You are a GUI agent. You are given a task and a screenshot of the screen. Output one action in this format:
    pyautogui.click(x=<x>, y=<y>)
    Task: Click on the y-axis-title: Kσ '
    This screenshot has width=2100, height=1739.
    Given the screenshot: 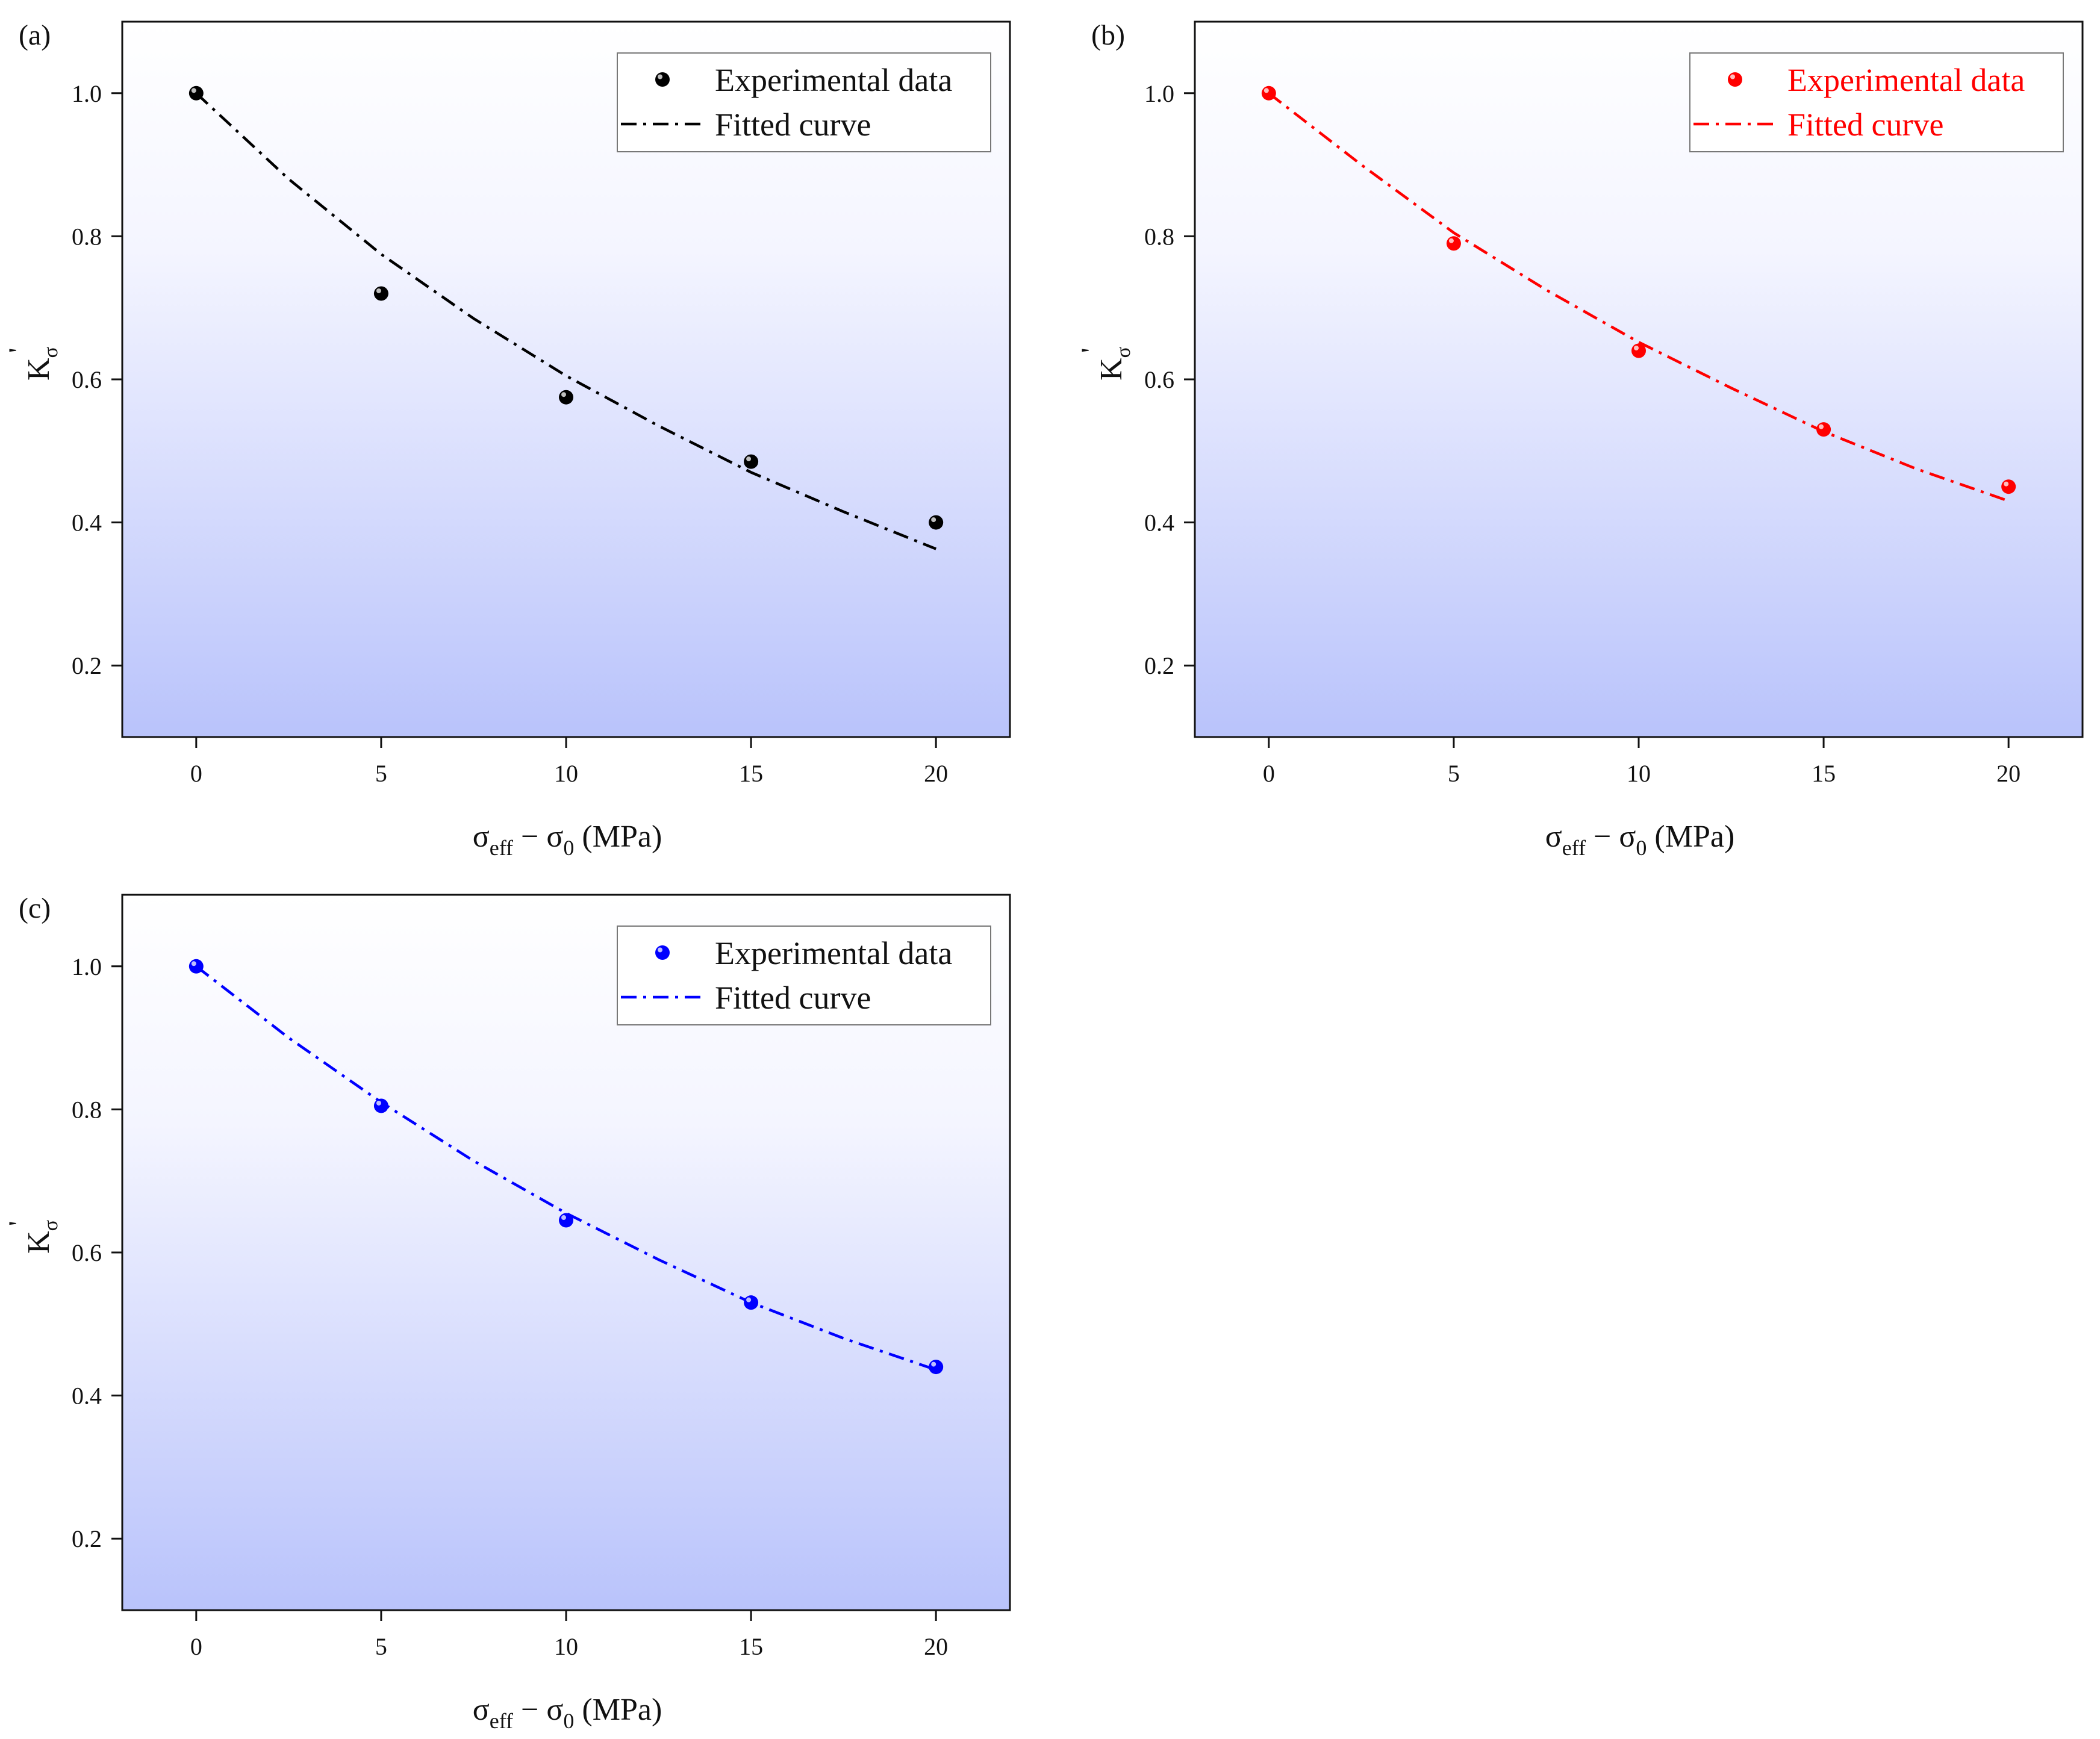 What is the action you would take?
    pyautogui.click(x=1105, y=364)
    